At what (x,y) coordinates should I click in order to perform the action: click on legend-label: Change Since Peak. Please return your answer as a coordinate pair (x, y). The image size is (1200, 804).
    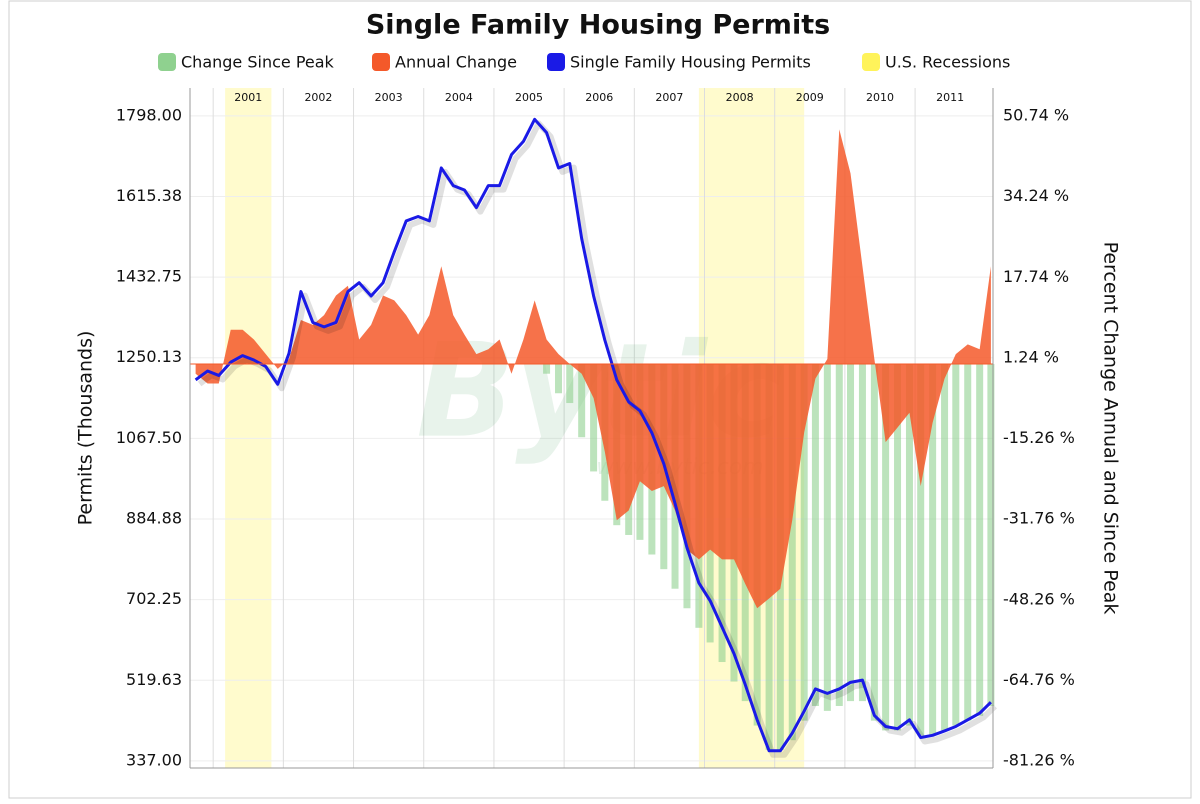
    Looking at the image, I should click on (258, 62).